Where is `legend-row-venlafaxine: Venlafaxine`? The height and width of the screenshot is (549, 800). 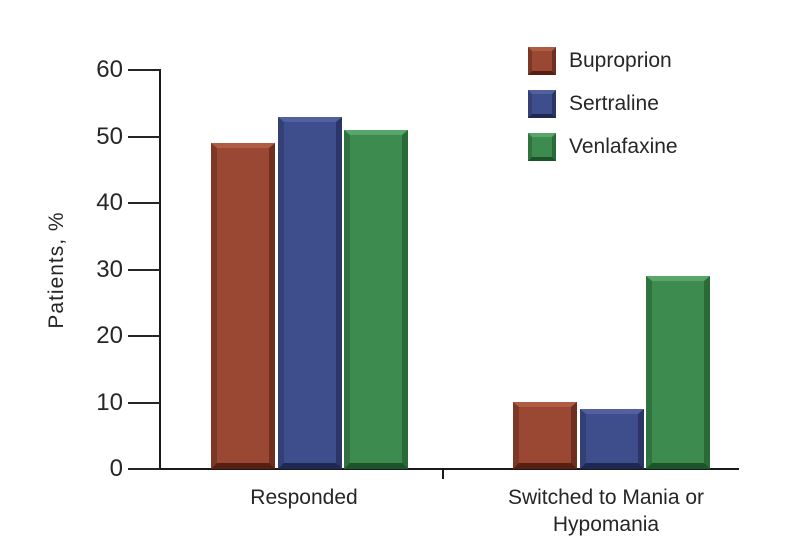 legend-row-venlafaxine: Venlafaxine is located at coordinates (603, 147).